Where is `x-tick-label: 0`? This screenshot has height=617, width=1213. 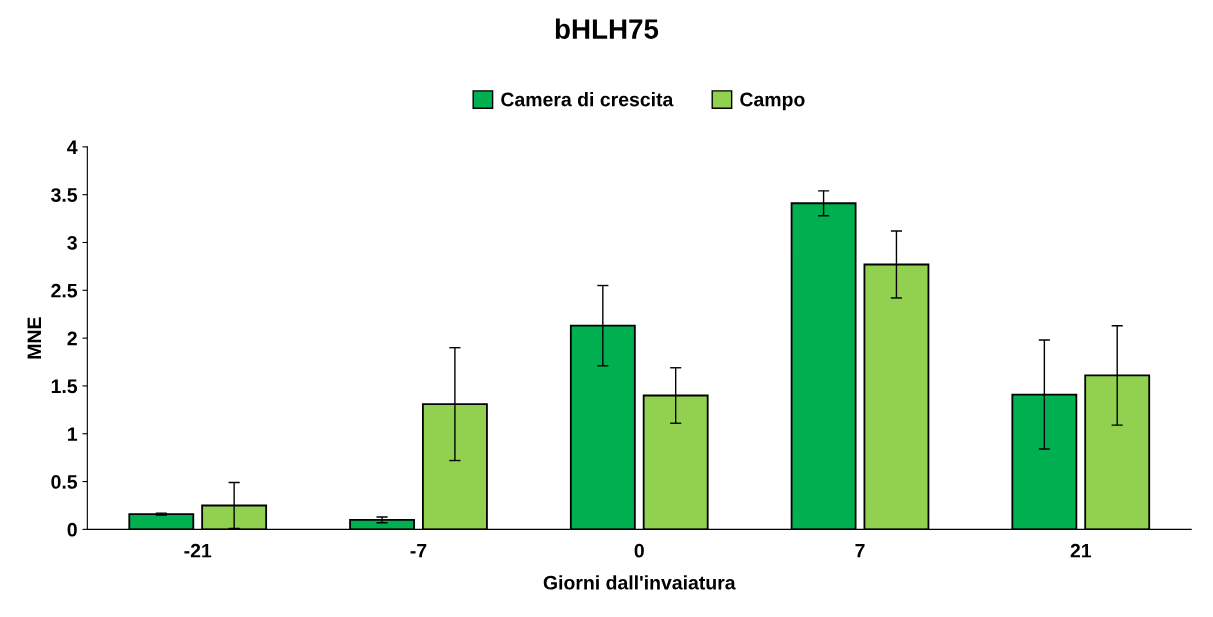 x-tick-label: 0 is located at coordinates (639, 550).